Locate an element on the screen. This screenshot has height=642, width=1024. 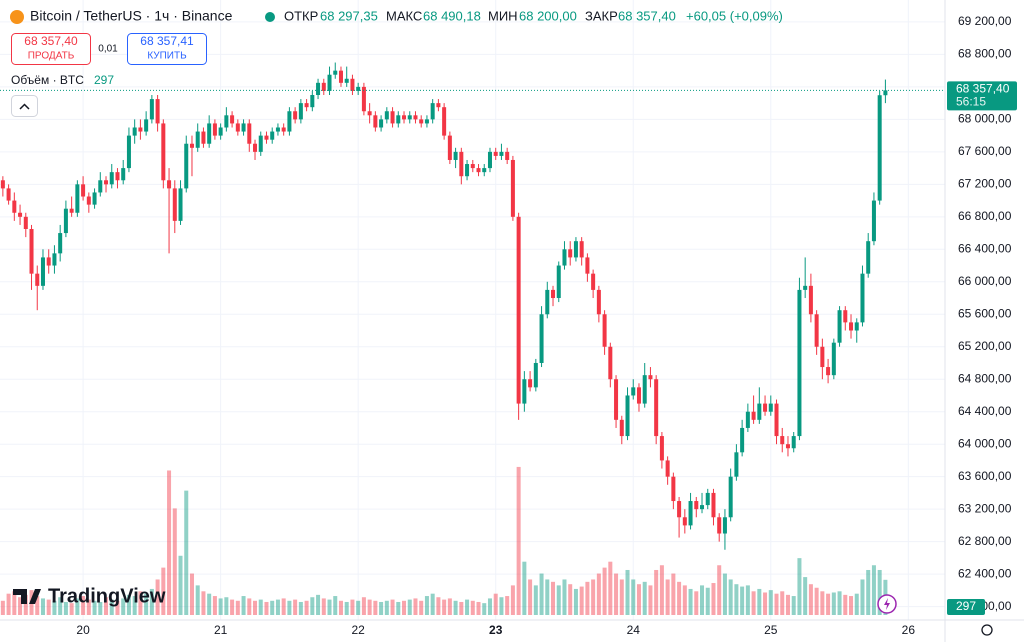
x-tick-label: 26 is located at coordinates (909, 630).